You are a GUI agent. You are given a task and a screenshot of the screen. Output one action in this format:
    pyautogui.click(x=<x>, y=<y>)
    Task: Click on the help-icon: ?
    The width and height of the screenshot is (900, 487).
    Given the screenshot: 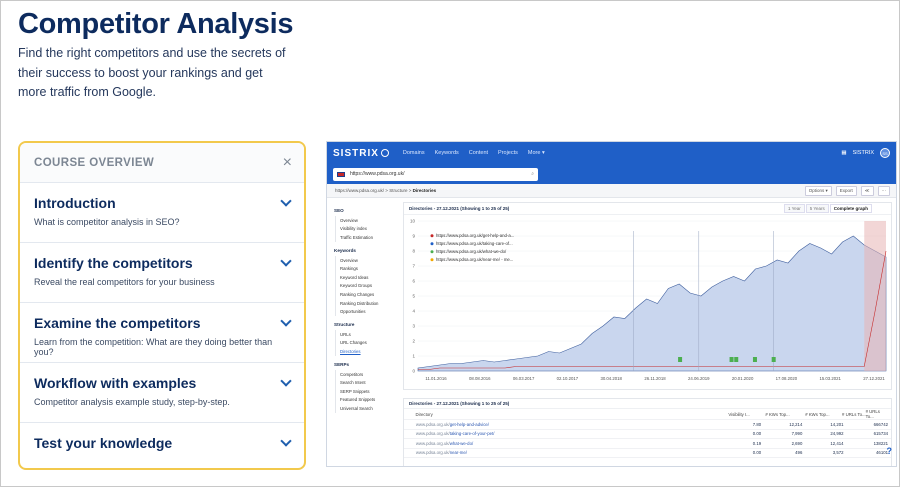 What is the action you would take?
    pyautogui.click(x=889, y=451)
    